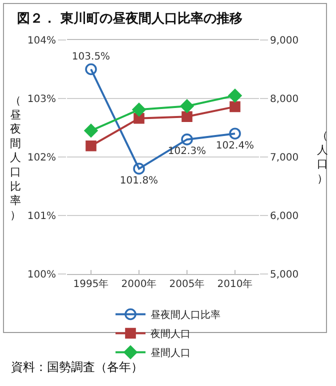  What do you see at coordinates (187, 152) in the screenshot?
I see `data-label: 102.3%` at bounding box center [187, 152].